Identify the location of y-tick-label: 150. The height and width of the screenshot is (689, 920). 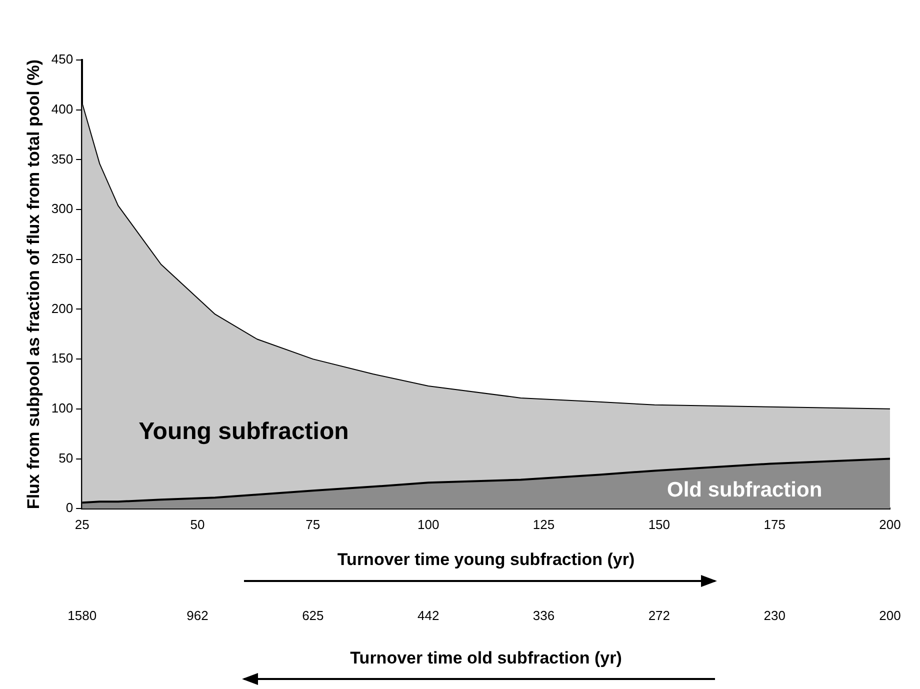
(62, 358).